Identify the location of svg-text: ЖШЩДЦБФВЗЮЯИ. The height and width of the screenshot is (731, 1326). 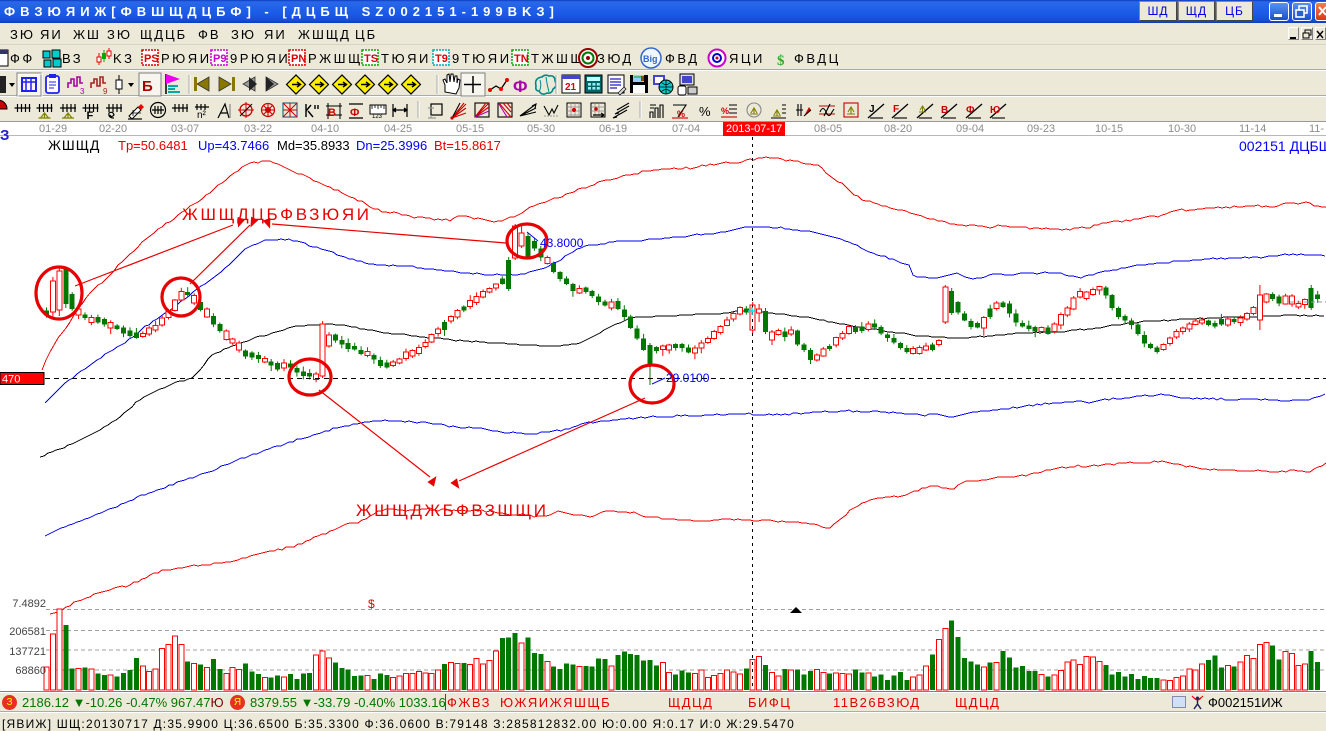
(277, 214).